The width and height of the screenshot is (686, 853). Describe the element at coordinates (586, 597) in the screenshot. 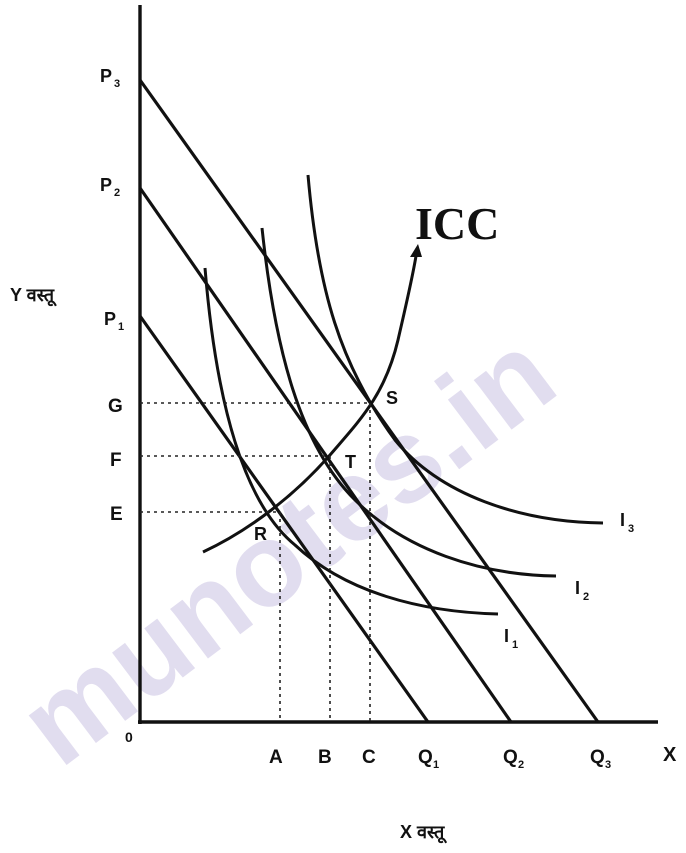

I see `label-i2-sub: 2` at that location.